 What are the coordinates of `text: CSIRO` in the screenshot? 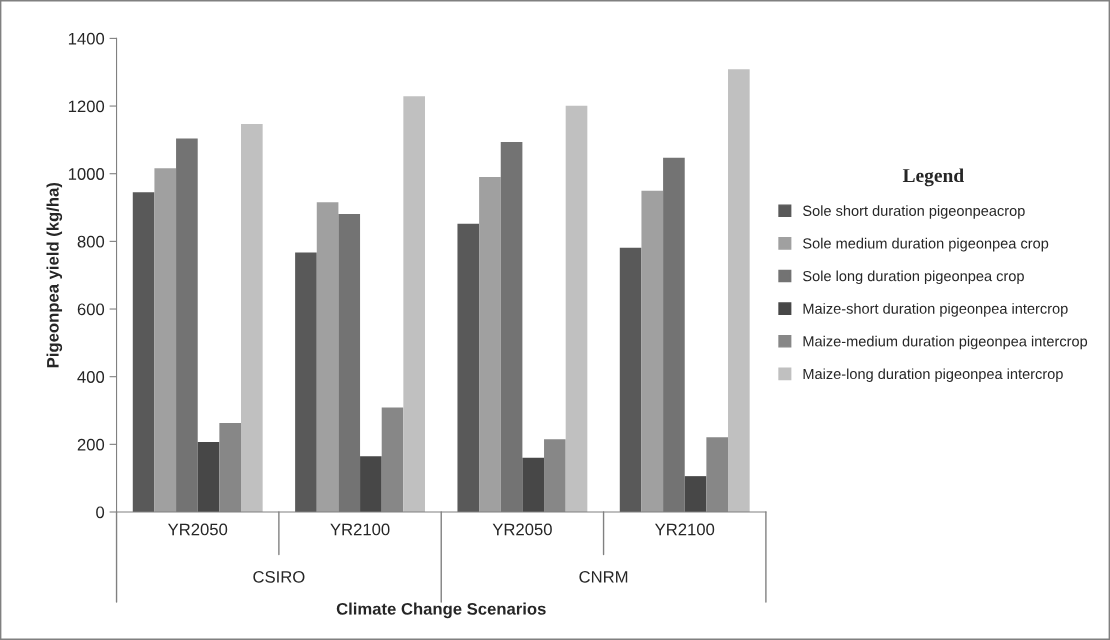 It's located at (279, 576).